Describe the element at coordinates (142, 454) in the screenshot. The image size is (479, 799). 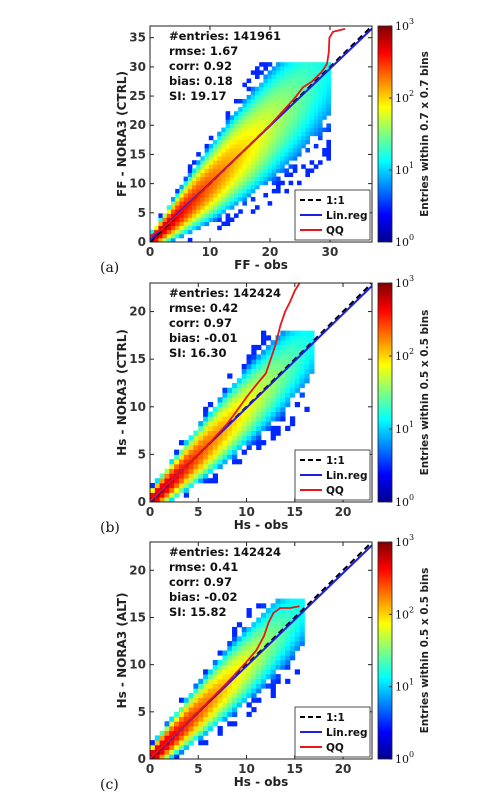
I see `y-tick-label: 5` at that location.